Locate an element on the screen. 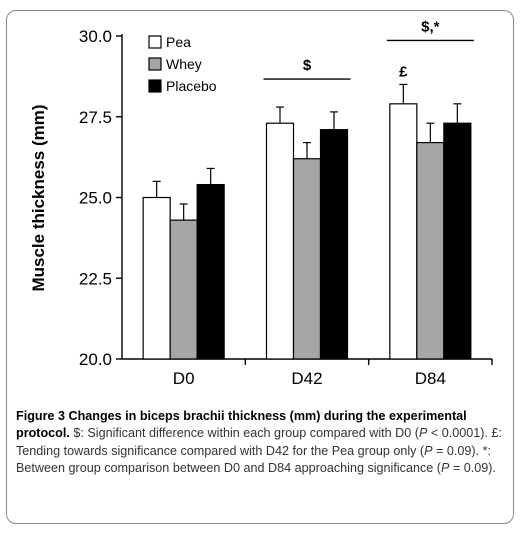 The height and width of the screenshot is (536, 522). caption-part: = 0.09). is located at coordinates (472, 467).